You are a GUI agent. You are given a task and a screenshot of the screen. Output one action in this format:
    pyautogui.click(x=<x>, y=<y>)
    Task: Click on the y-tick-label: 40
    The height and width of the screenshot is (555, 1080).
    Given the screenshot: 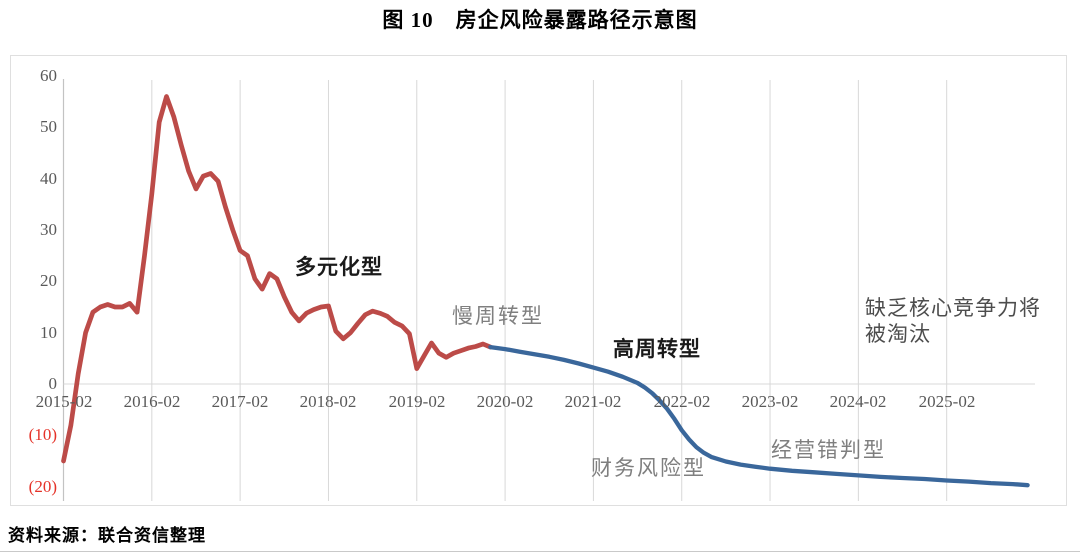 What is the action you would take?
    pyautogui.click(x=48, y=178)
    